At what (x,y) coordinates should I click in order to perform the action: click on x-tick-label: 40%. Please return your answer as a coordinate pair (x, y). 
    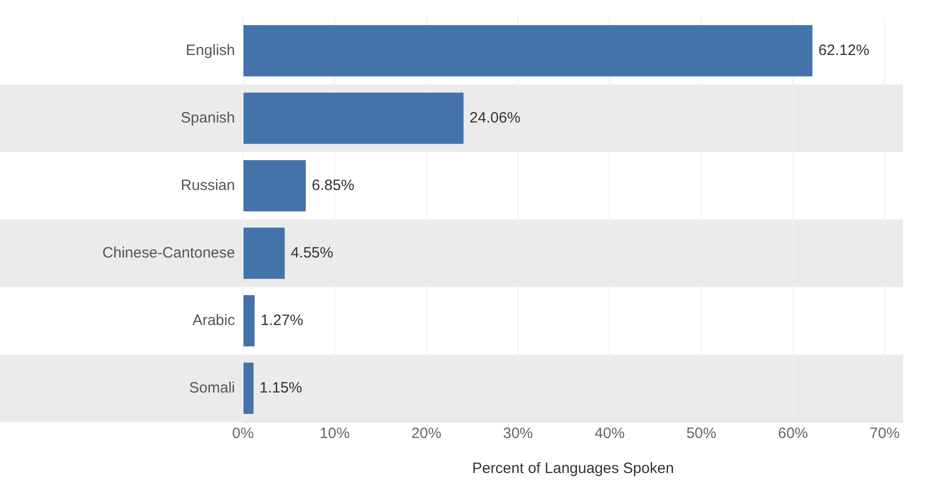
    Looking at the image, I should click on (609, 433).